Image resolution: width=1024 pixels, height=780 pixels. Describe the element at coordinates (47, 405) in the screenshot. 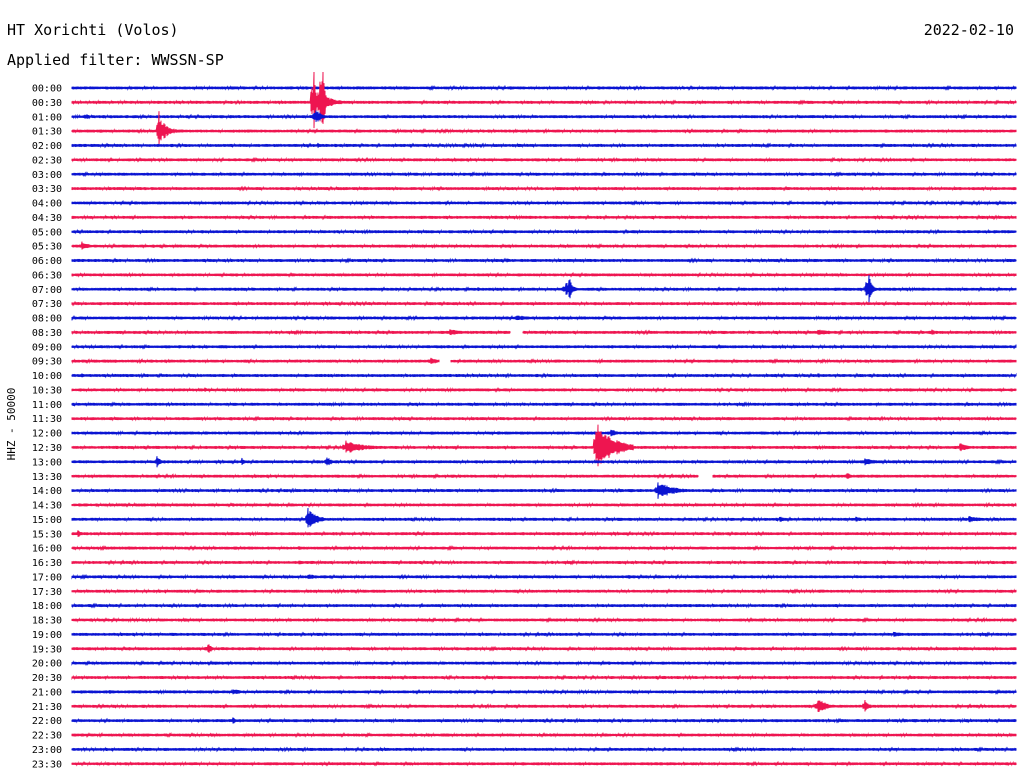

I see `time-tick-label: 11:00` at that location.